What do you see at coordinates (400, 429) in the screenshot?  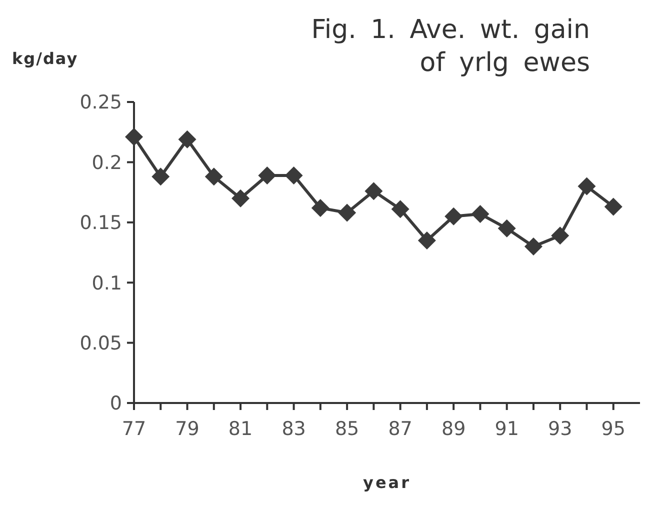 I see `x-tick-label: 87` at bounding box center [400, 429].